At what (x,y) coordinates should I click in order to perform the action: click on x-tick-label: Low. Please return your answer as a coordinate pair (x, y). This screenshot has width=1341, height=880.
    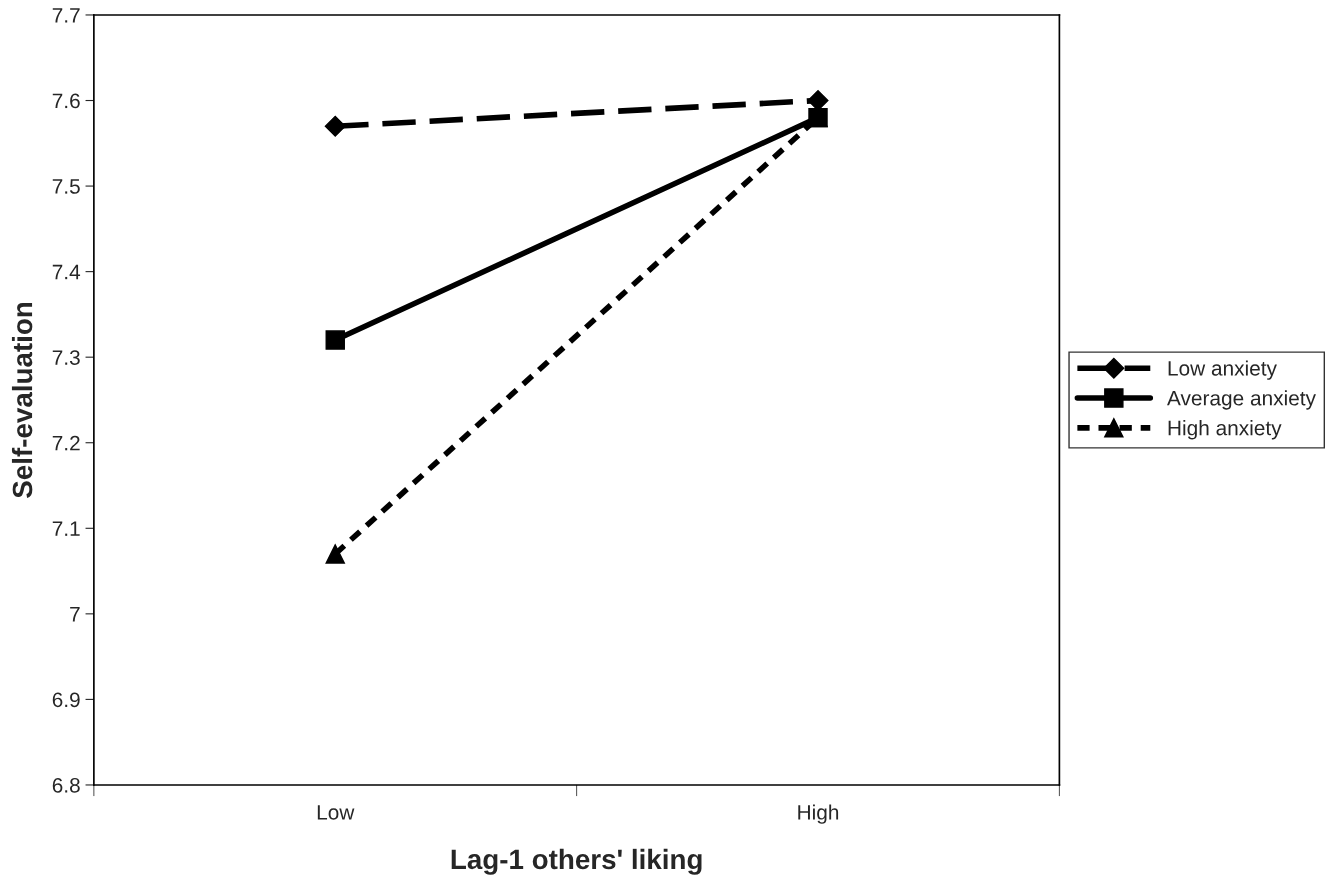
    Looking at the image, I should click on (336, 812).